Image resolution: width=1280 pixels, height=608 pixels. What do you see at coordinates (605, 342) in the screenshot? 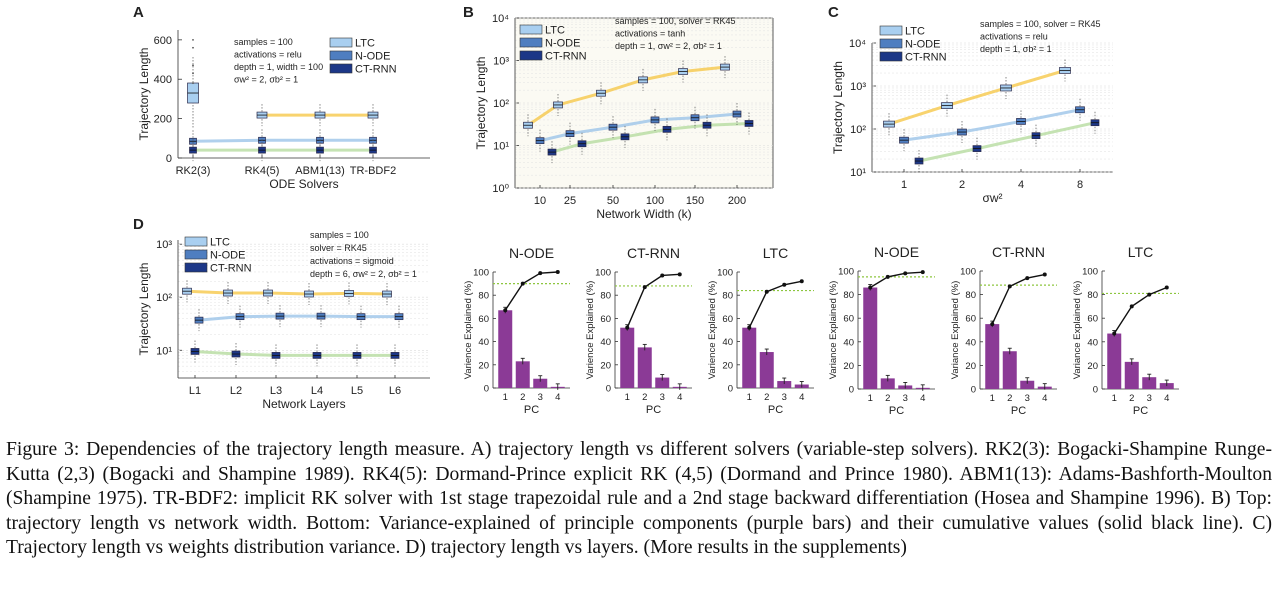
I see `y-tick-label: 40` at bounding box center [605, 342].